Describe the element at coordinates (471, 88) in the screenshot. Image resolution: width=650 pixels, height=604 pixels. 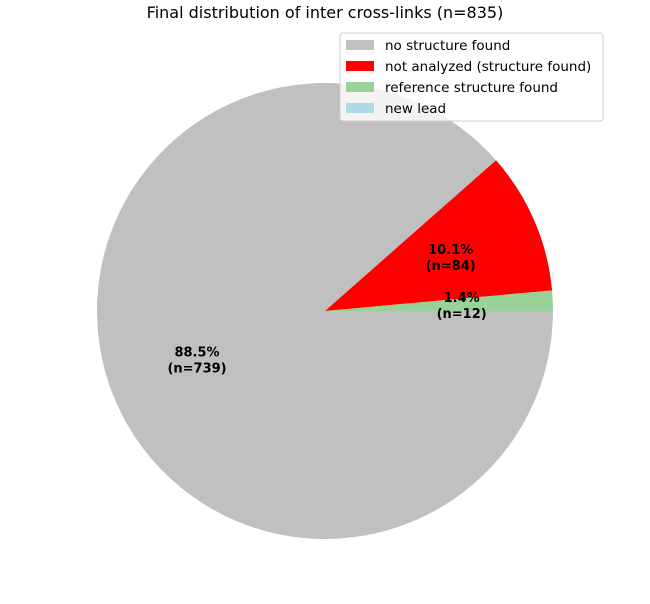
I see `legend-label-2: reference structure found` at that location.